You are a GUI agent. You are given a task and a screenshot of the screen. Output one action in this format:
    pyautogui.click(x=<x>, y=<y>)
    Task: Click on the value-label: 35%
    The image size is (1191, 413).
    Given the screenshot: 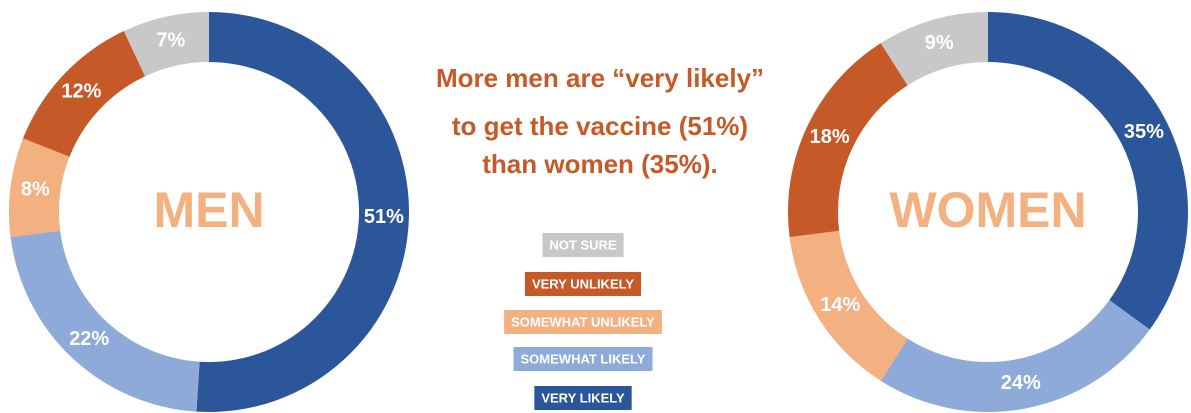 What is the action you would take?
    pyautogui.click(x=1144, y=132)
    